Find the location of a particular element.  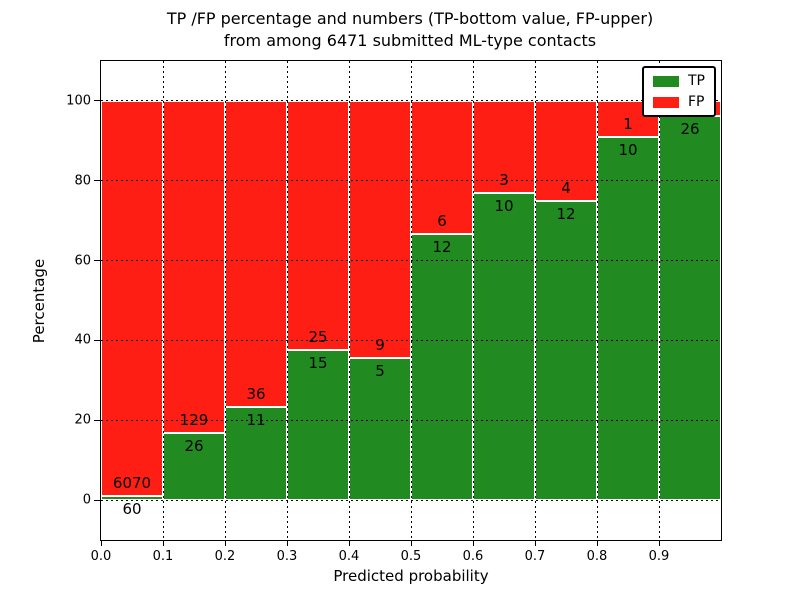

legend: TP FP is located at coordinates (679, 91).